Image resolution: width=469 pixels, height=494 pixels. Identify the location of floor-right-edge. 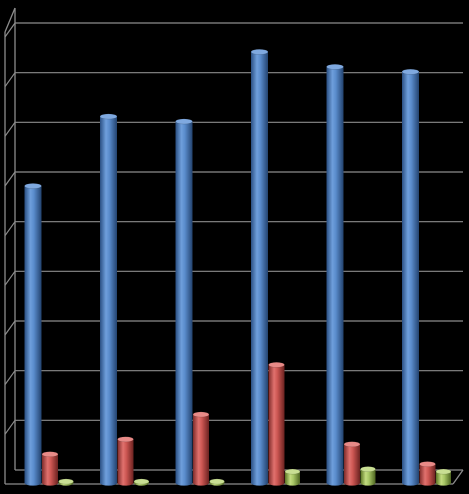
(458, 477).